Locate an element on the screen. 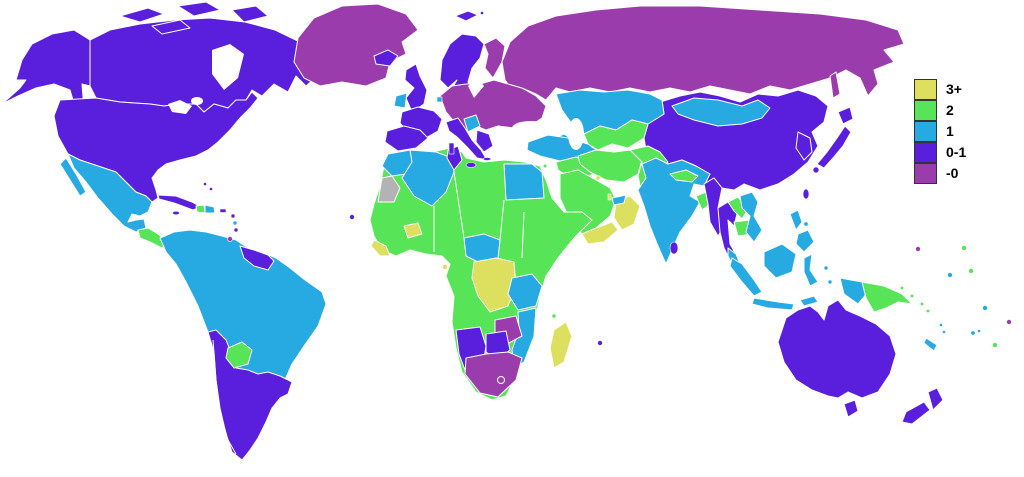  region-india is located at coordinates (674, 211).